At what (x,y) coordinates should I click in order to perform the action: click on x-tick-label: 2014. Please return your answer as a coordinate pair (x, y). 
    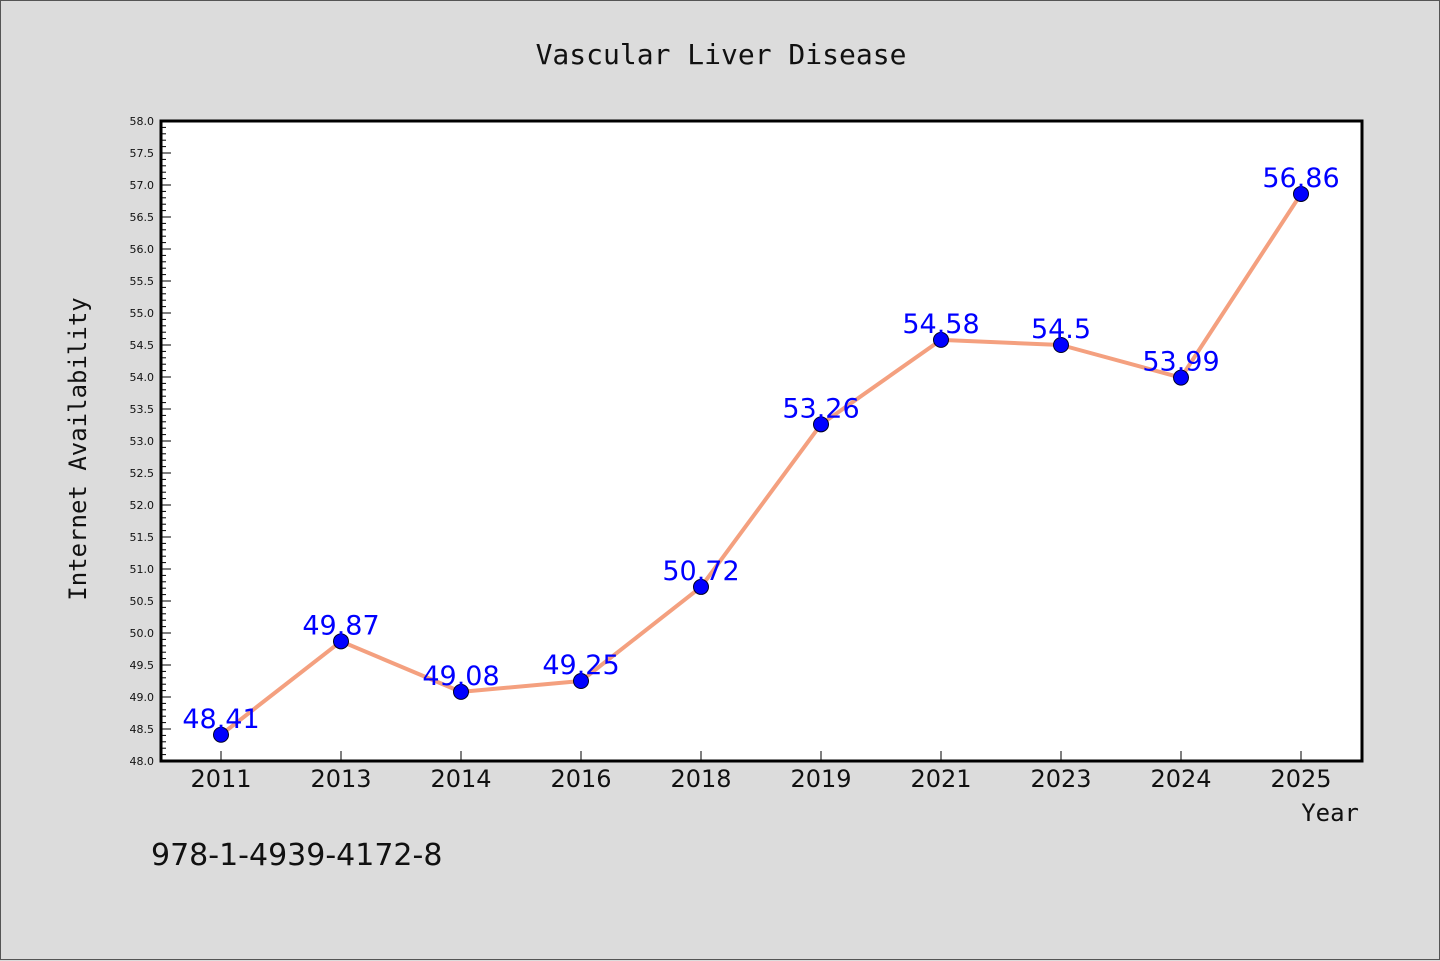
    Looking at the image, I should click on (460, 779).